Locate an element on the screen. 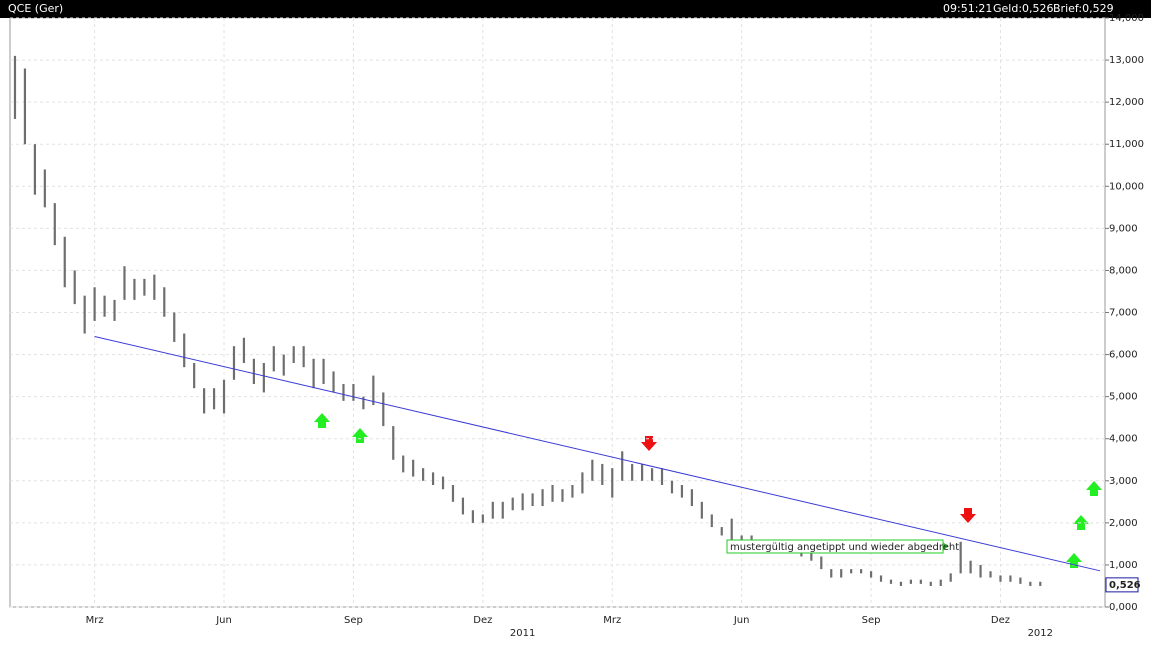  y-tick-label: 4,000 is located at coordinates (1123, 439).